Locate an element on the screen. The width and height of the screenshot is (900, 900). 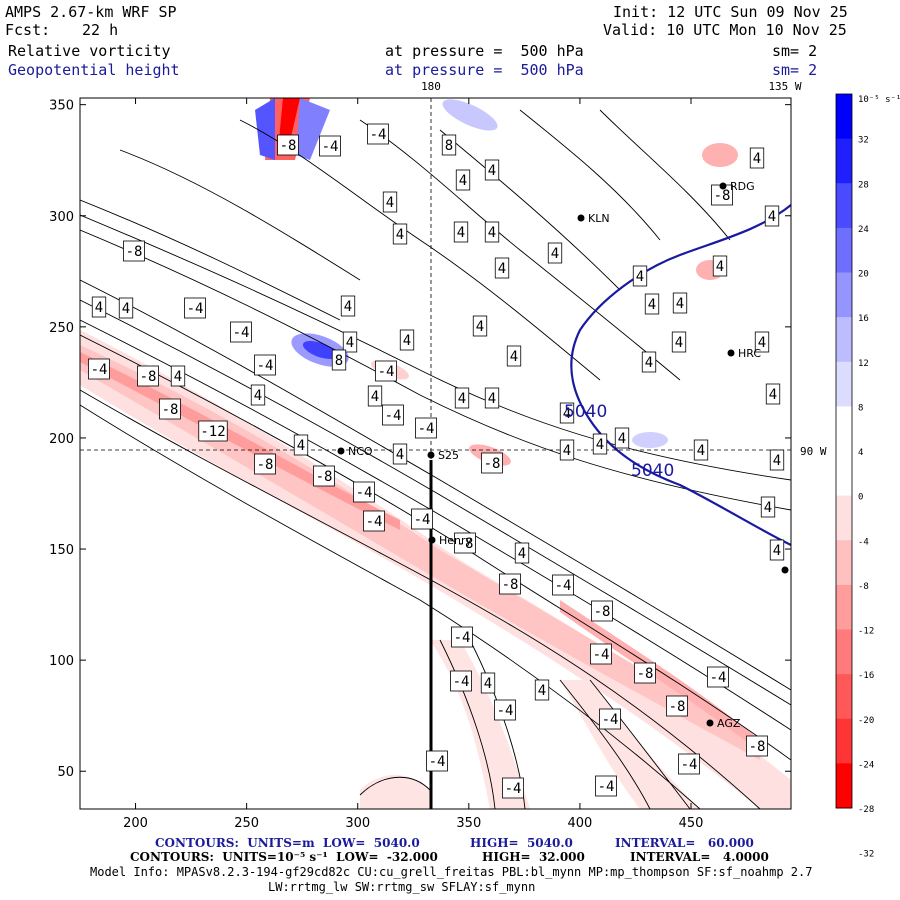
x-tick-label: 400 is located at coordinates (580, 823).